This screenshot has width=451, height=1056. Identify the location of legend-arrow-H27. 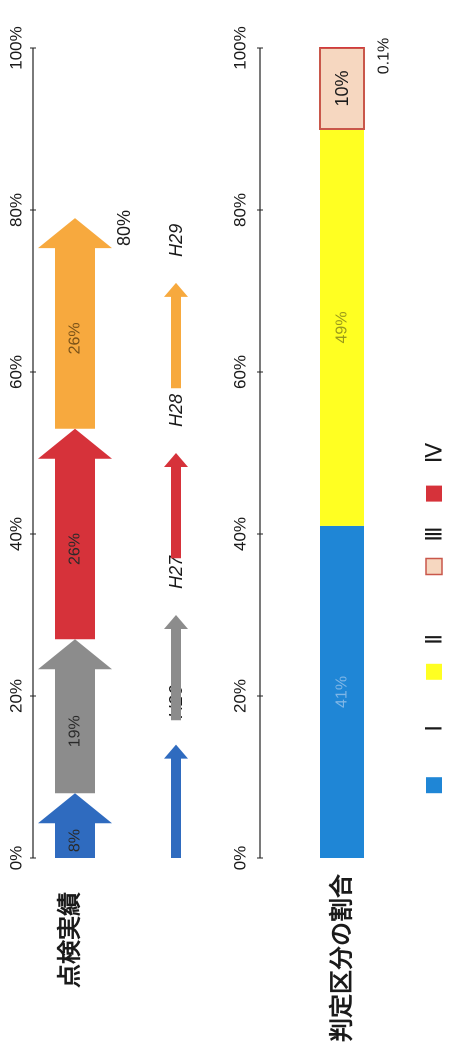
(176, 668).